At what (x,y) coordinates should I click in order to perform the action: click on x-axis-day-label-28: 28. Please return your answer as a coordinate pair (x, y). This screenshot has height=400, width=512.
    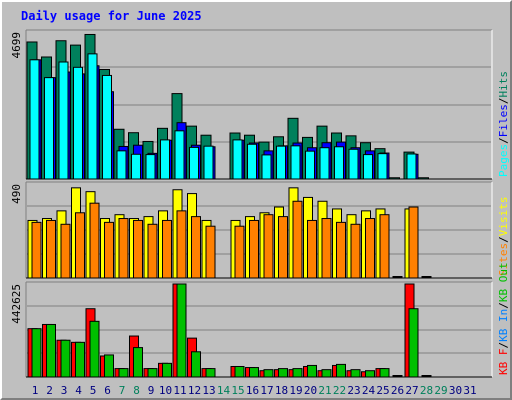
    Looking at the image, I should click on (426, 390).